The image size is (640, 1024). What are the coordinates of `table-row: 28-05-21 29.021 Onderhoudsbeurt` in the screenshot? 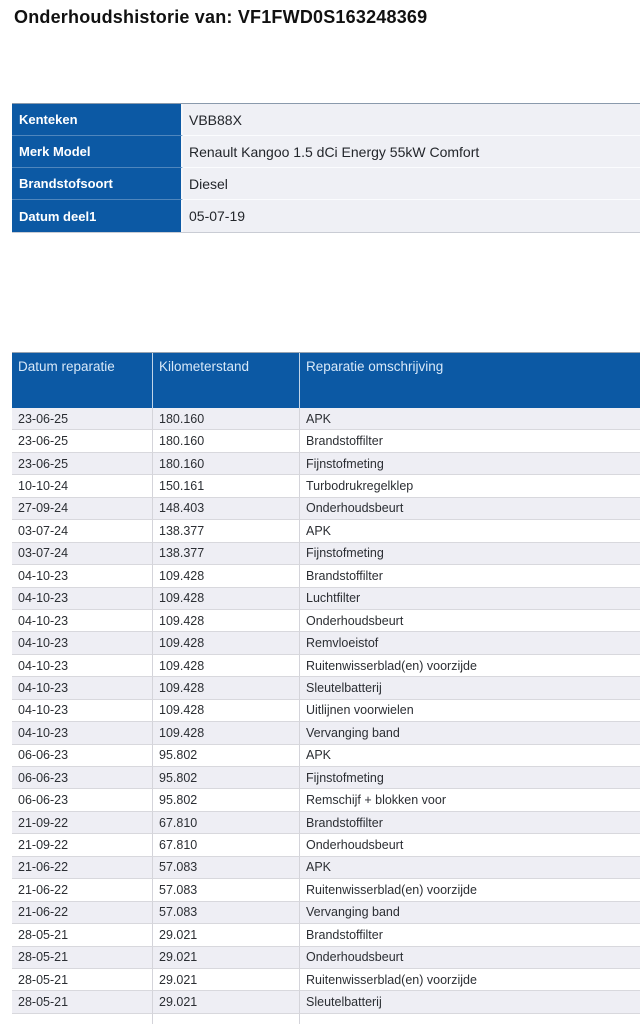 It's located at (326, 957).